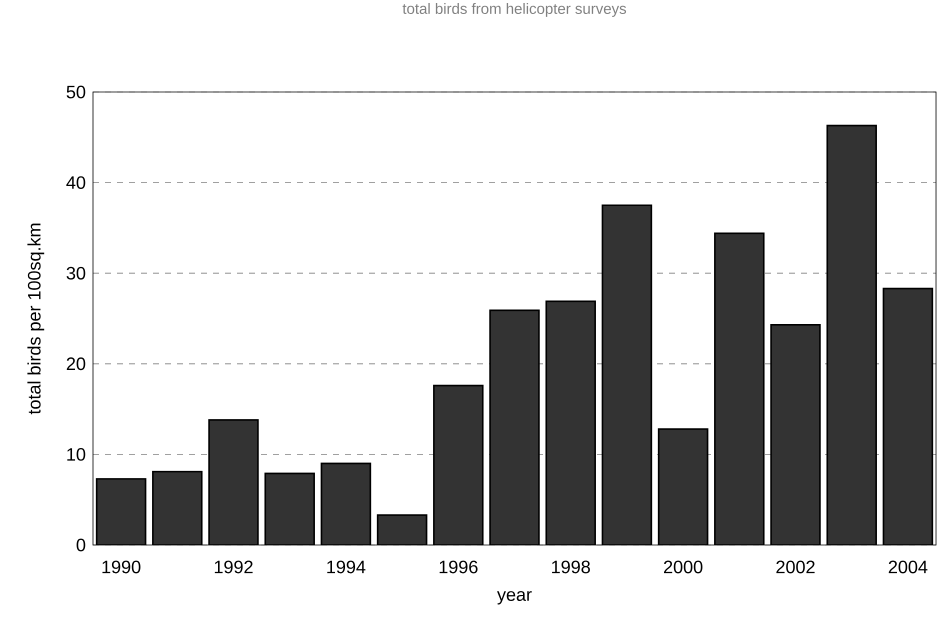 This screenshot has width=940, height=632. I want to click on y-tick-label: 50, so click(76, 92).